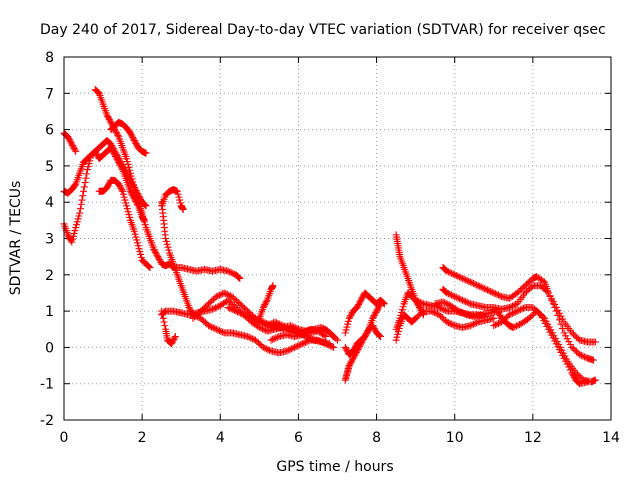 Image resolution: width=640 pixels, height=480 pixels. I want to click on y-tick-label: 3, so click(49, 240).